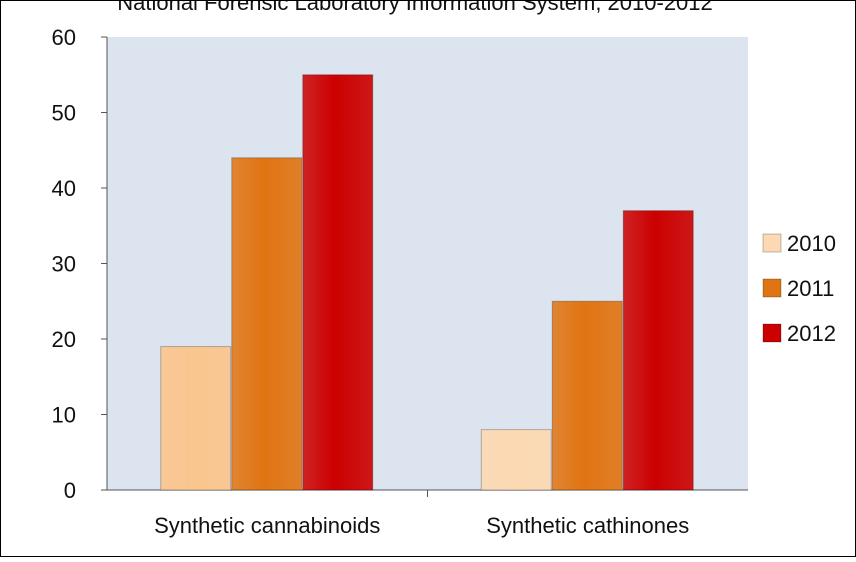 The image size is (856, 562). What do you see at coordinates (811, 243) in the screenshot?
I see `legend-label-2010: 2010` at bounding box center [811, 243].